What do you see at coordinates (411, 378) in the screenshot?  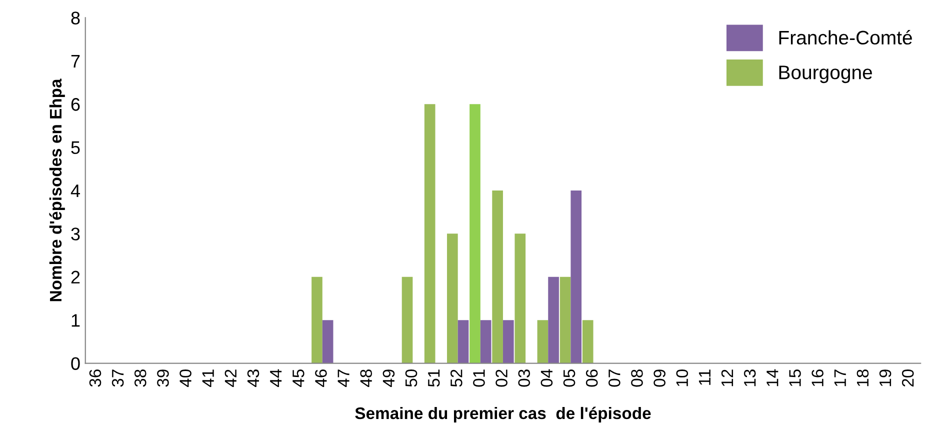 I see `x-tick-label: 50` at bounding box center [411, 378].